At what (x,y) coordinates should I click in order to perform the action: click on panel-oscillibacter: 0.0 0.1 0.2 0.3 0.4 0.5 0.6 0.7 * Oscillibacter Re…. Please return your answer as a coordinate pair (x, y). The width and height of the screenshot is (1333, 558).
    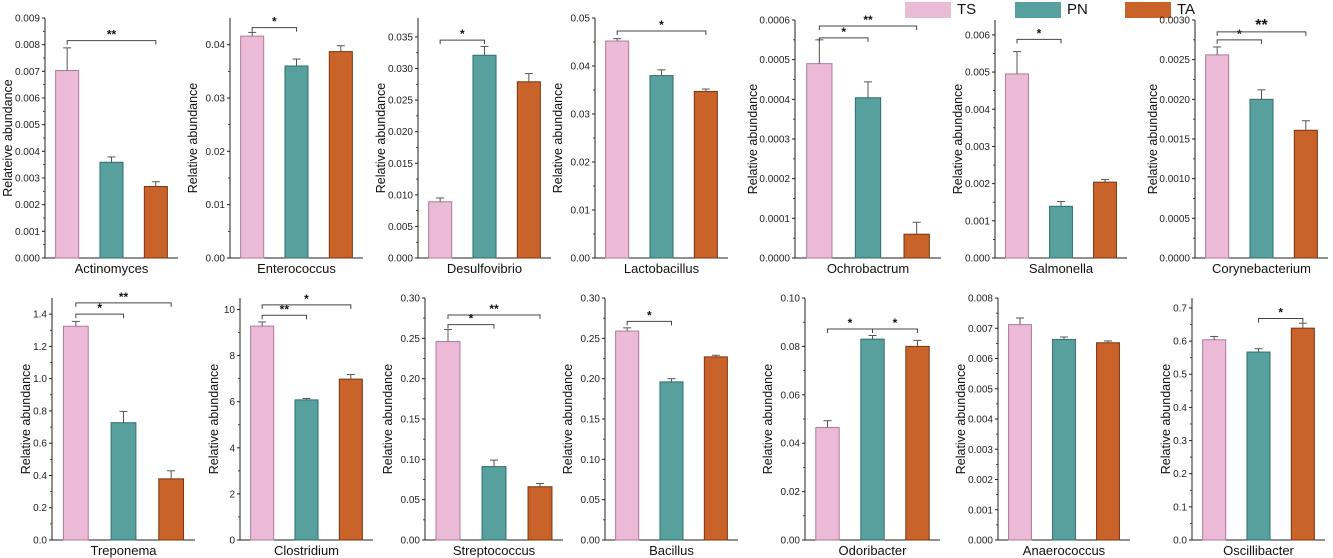
    Looking at the image, I should click on (1242, 428).